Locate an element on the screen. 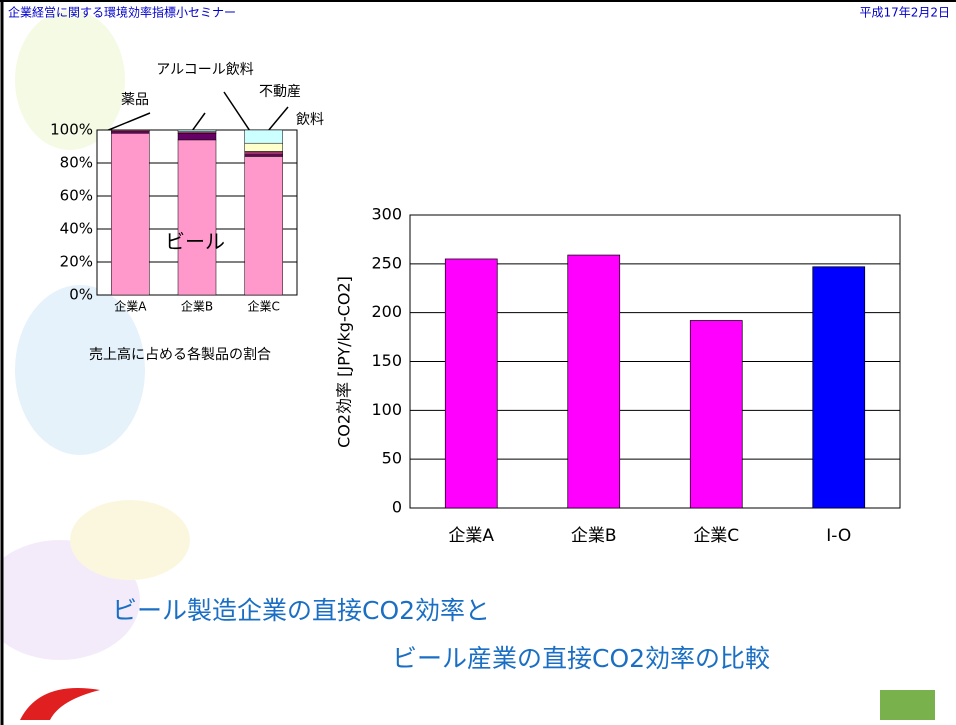 This screenshot has height=725, width=956. y-tick-label: 0% is located at coordinates (81, 295).